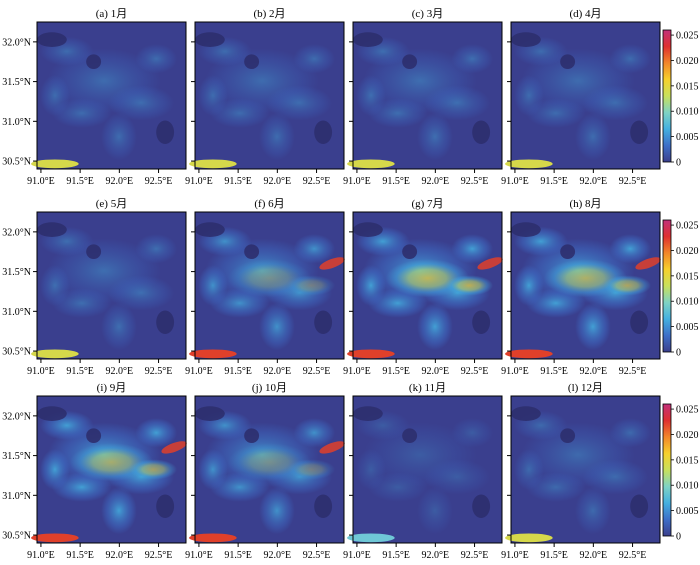  I want to click on colorbar-tick-label: 0, so click(678, 163).